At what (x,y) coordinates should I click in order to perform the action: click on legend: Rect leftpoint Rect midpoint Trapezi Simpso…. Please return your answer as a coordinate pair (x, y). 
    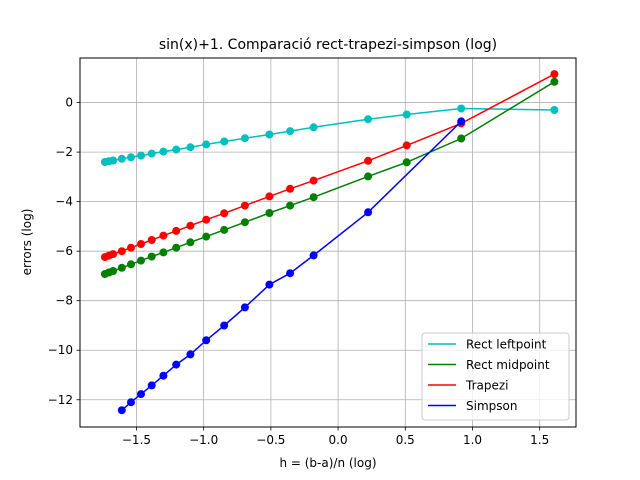
    Looking at the image, I should click on (495, 376).